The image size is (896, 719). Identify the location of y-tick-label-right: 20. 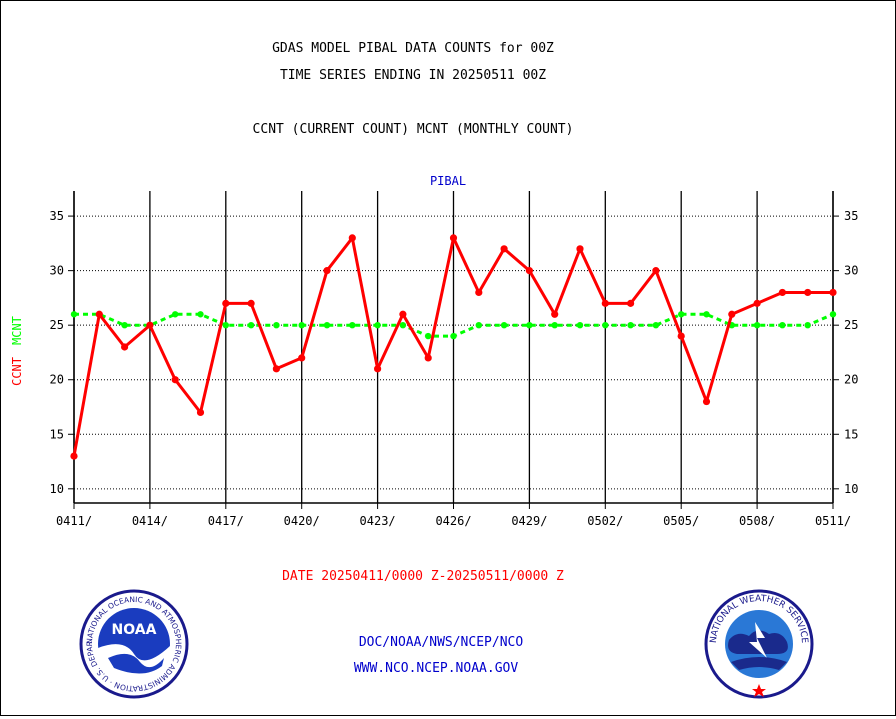
(851, 380).